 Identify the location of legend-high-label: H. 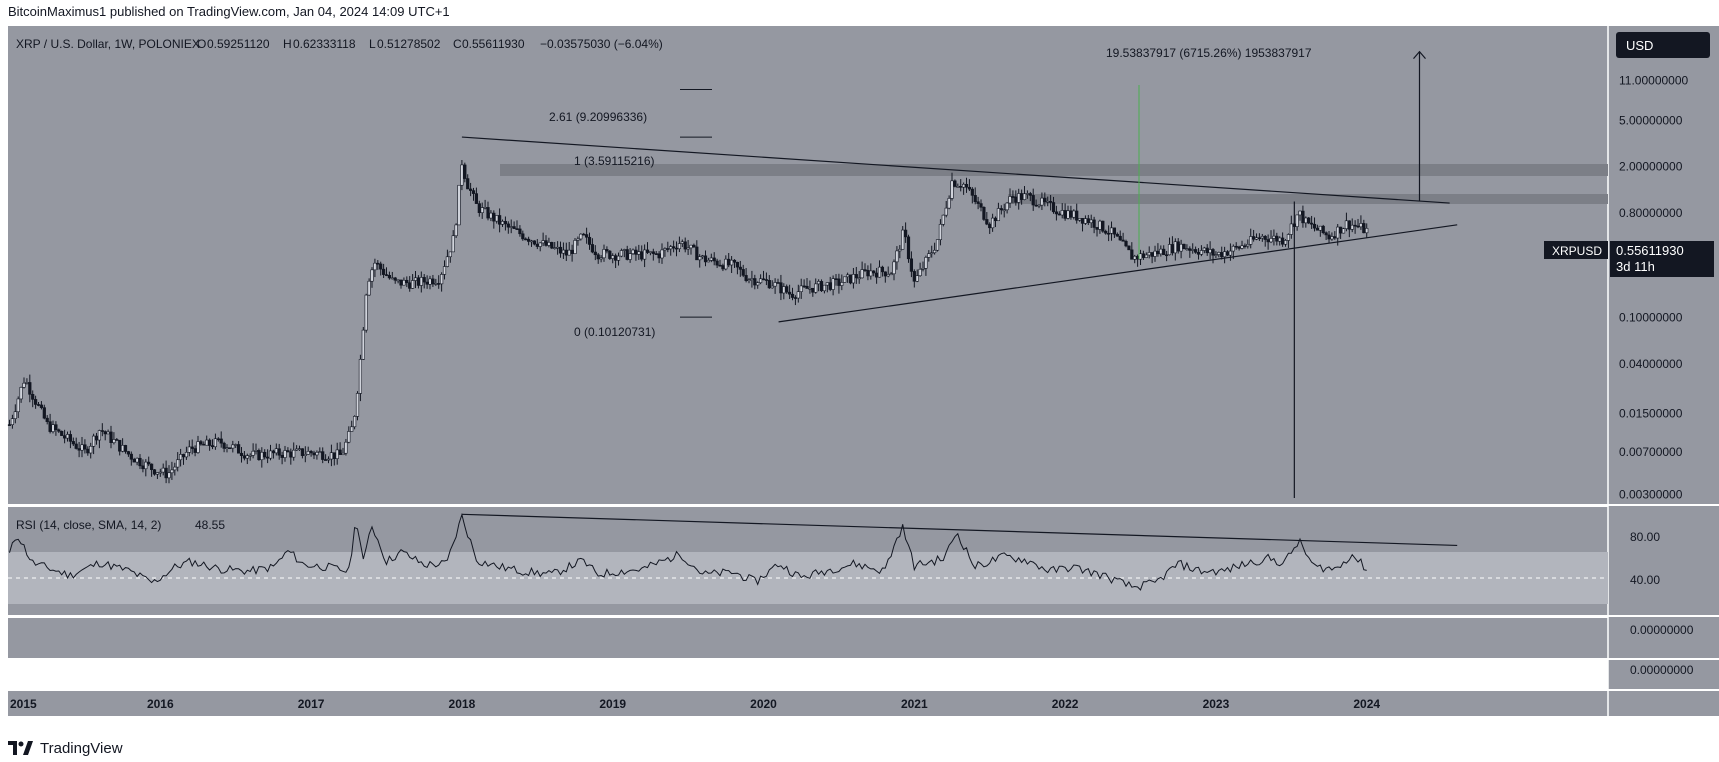
(287, 44).